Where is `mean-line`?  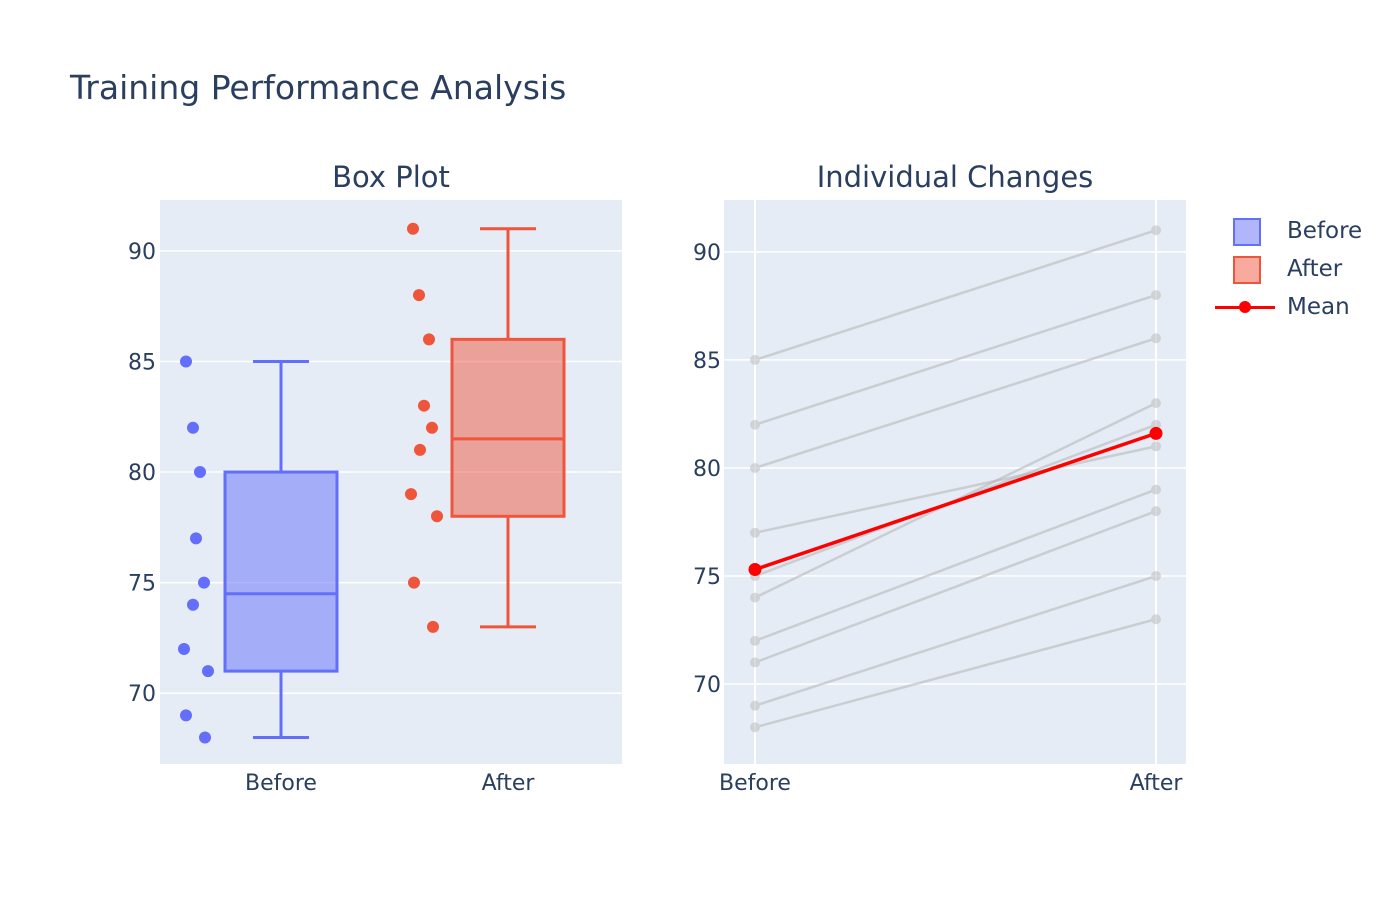 mean-line is located at coordinates (955, 501).